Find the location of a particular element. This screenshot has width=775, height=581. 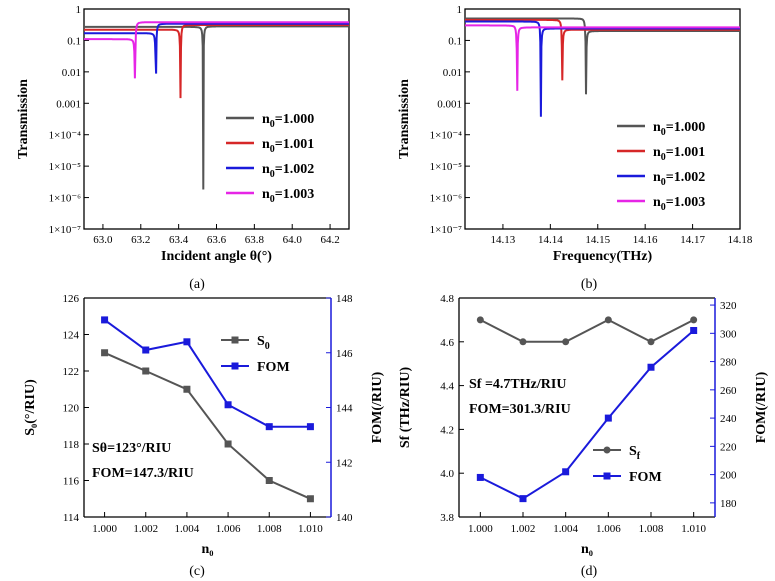

y-axis-label: S₀(°/RIU) is located at coordinates (30, 407).